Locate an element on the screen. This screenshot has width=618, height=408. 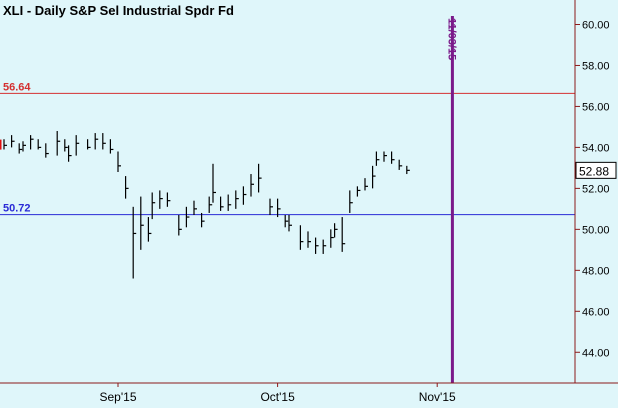
x-tick-label: Nov'15 is located at coordinates (437, 397).